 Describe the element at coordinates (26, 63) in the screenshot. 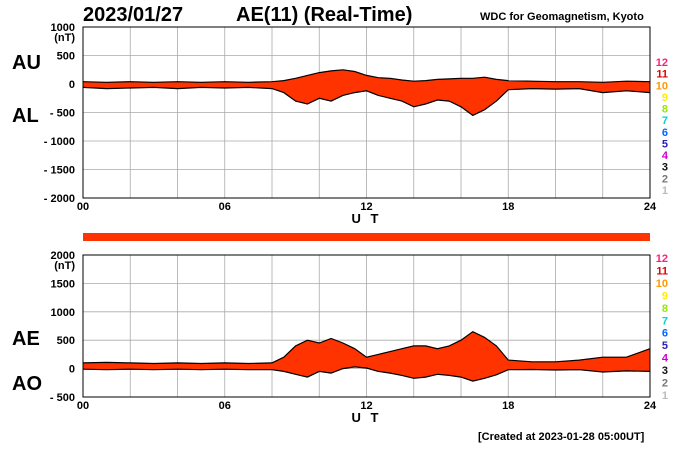

I see `au-label: AU` at that location.